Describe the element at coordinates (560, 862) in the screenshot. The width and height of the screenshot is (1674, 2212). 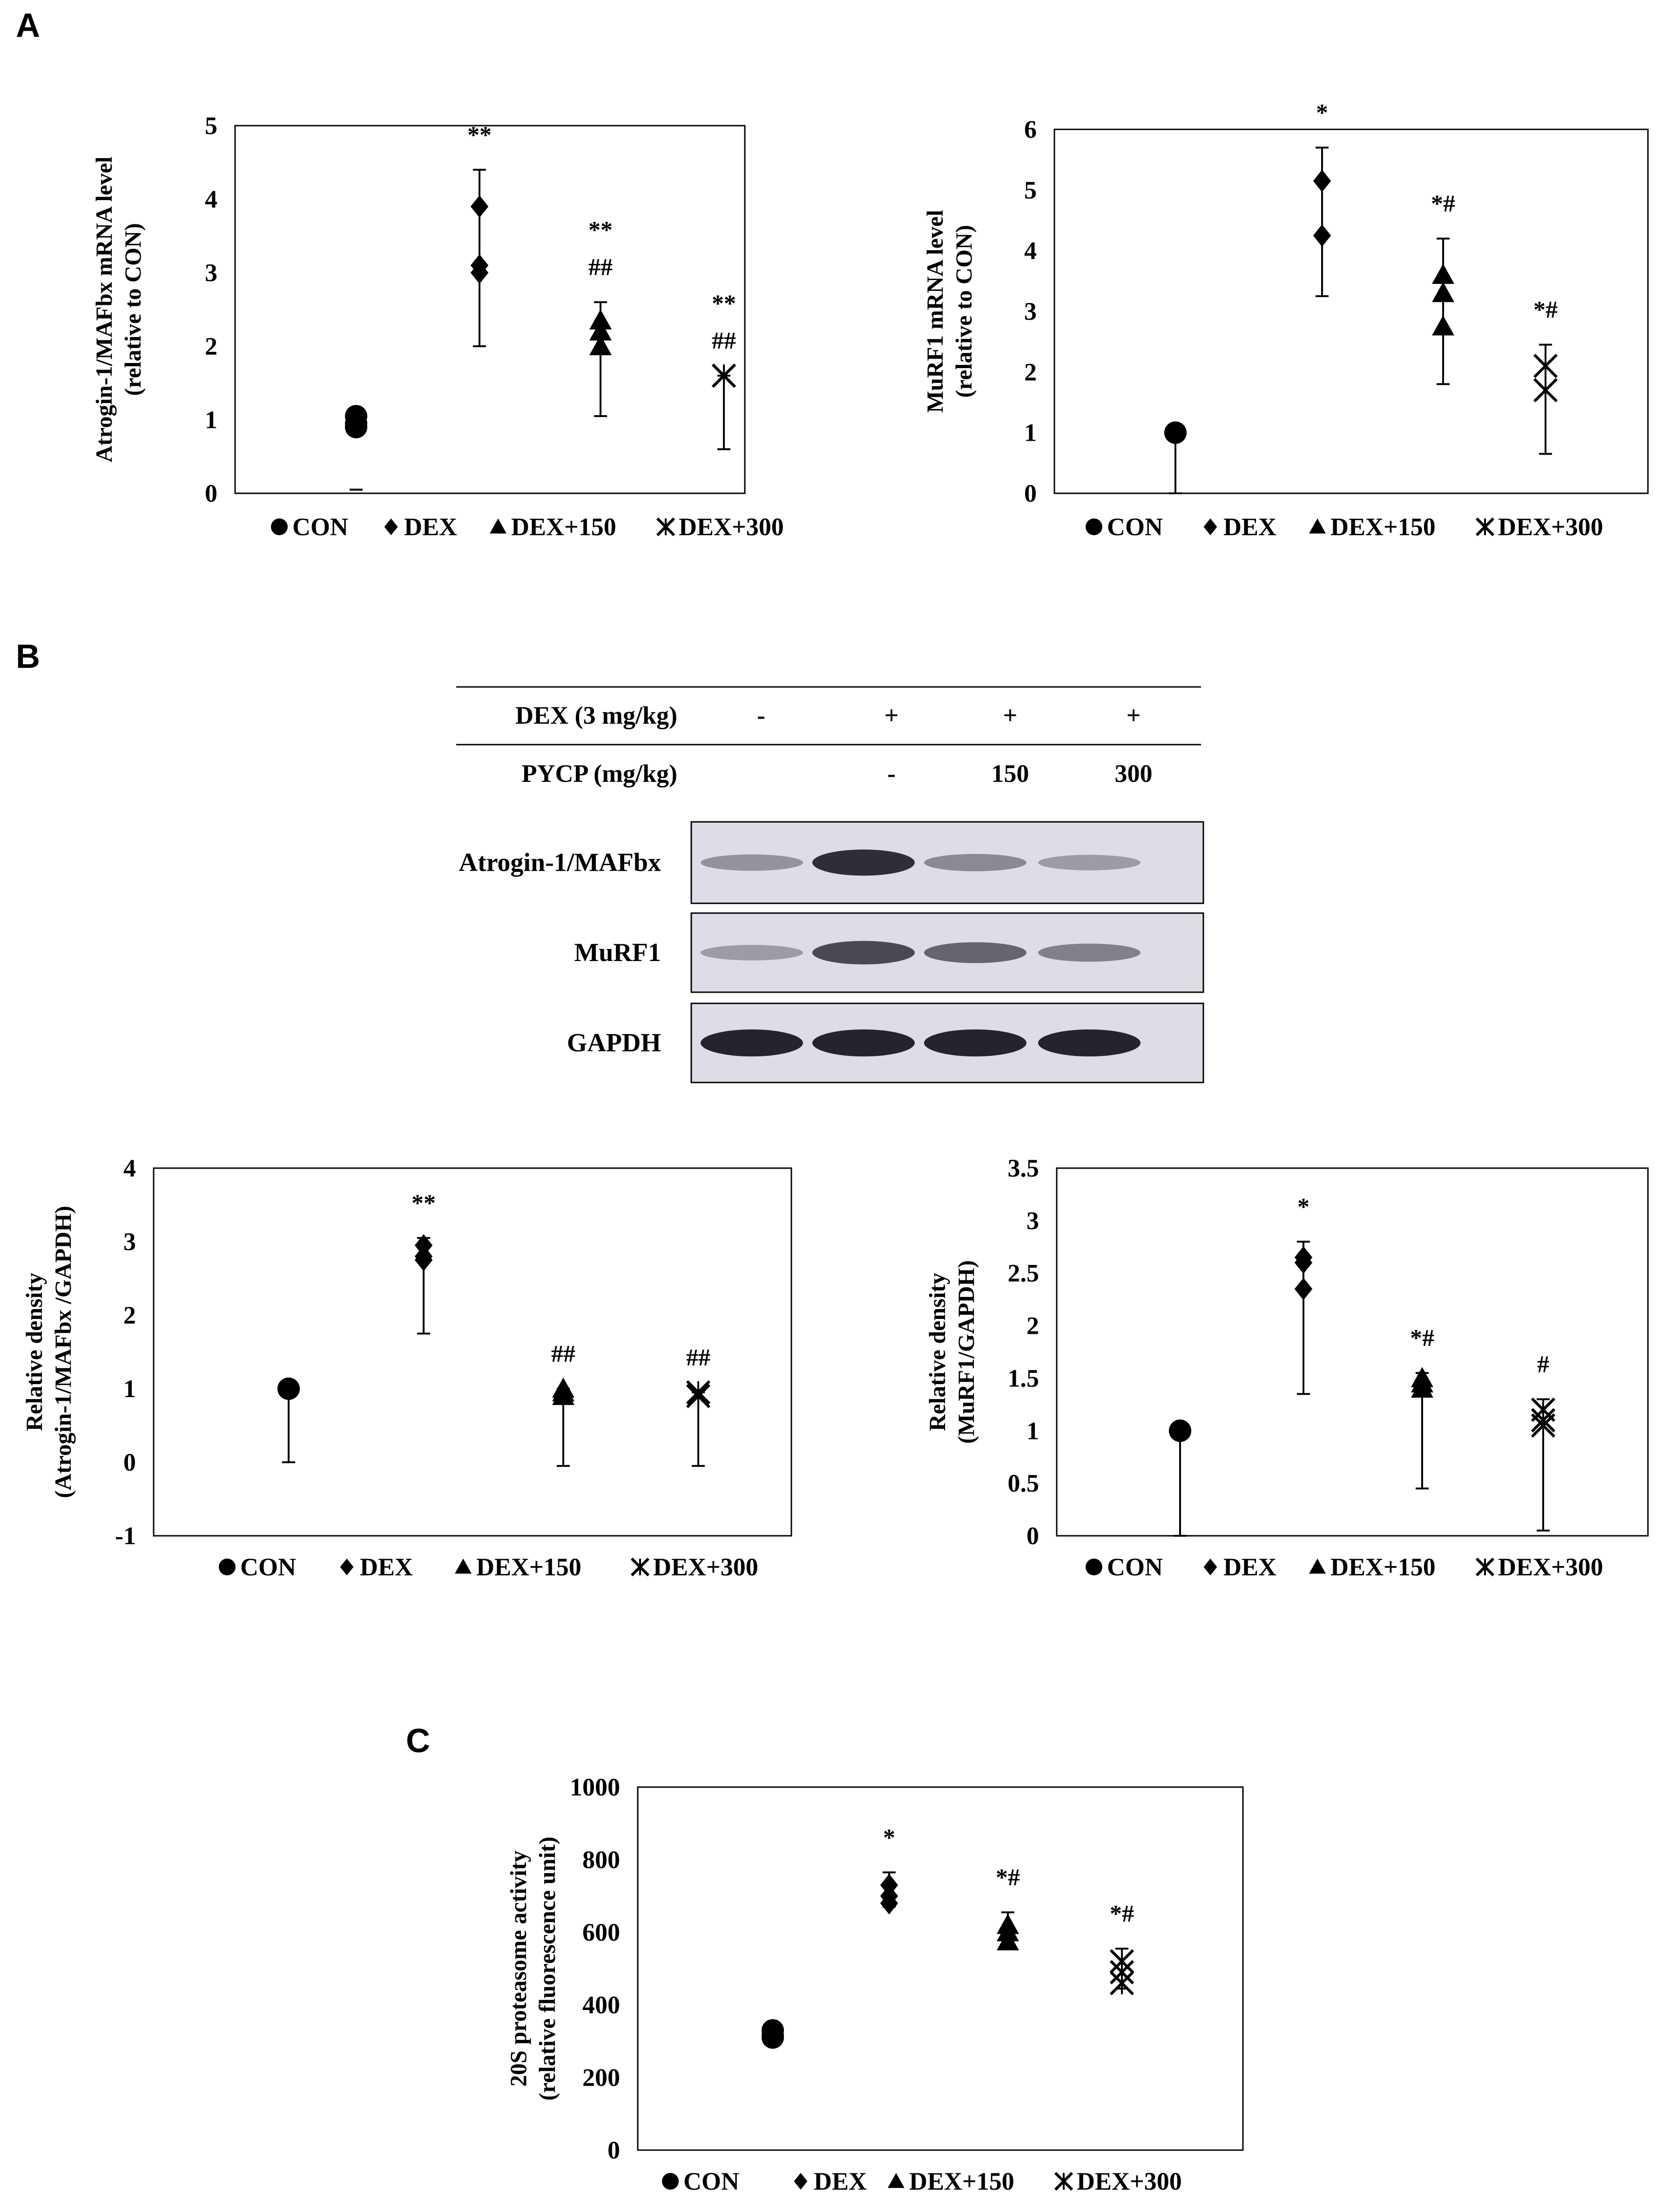
I see `blot-row-label: Atrogin-1/MAFbx` at that location.